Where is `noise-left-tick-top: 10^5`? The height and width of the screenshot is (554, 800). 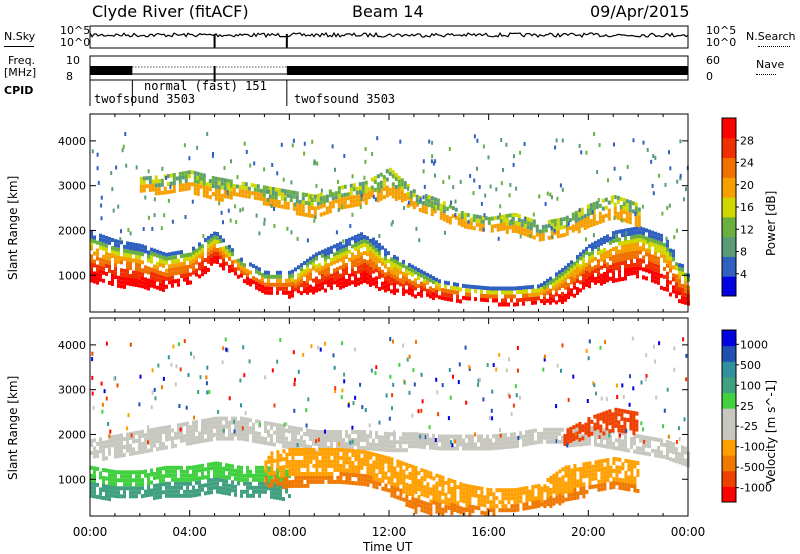
noise-left-tick-top: 10^5 is located at coordinates (75, 30).